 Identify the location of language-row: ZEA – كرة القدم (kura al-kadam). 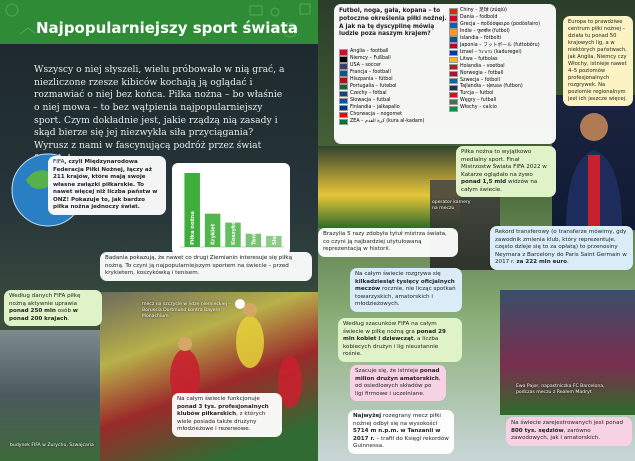
(393, 122).